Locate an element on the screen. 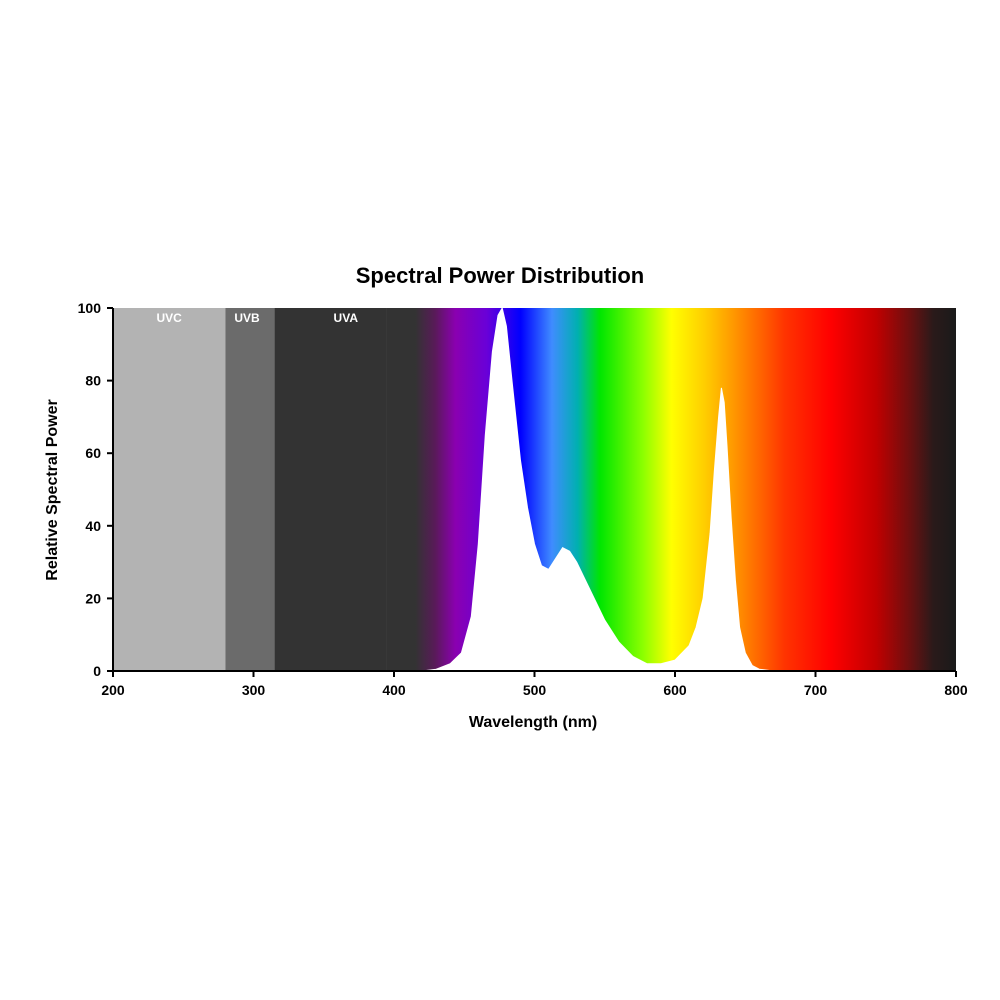 This screenshot has width=1000, height=1000. uvc-band is located at coordinates (169, 489).